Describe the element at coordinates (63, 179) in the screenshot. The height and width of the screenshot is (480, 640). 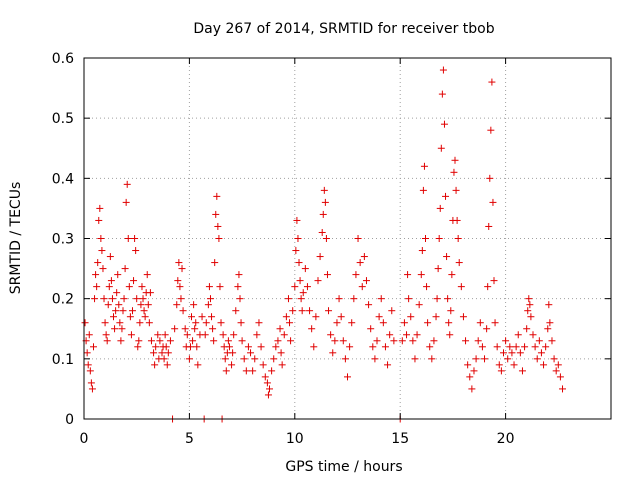
I see `y-tick-label: 0.4` at that location.